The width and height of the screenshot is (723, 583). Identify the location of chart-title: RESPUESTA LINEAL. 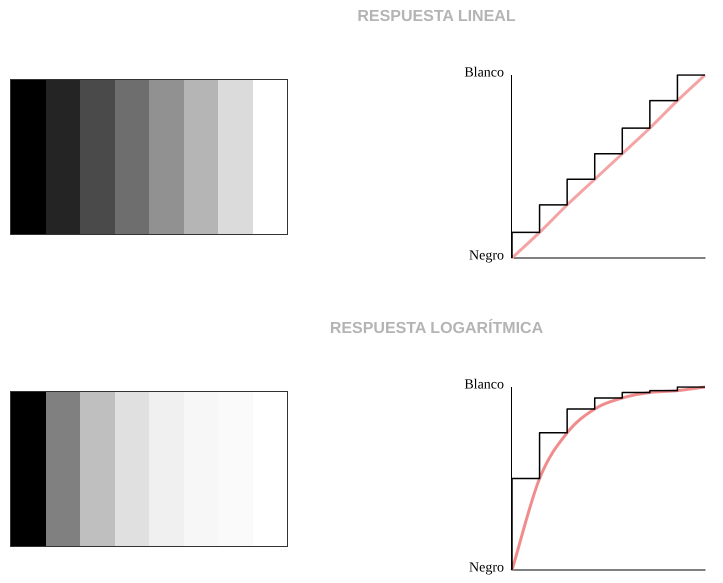
(436, 17).